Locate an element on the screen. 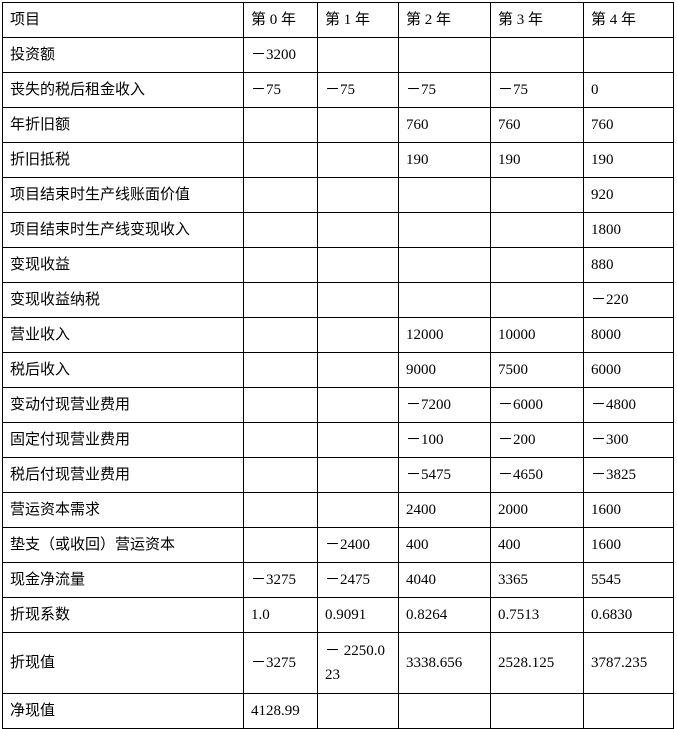  table-cell: 0.9091 is located at coordinates (358, 615).